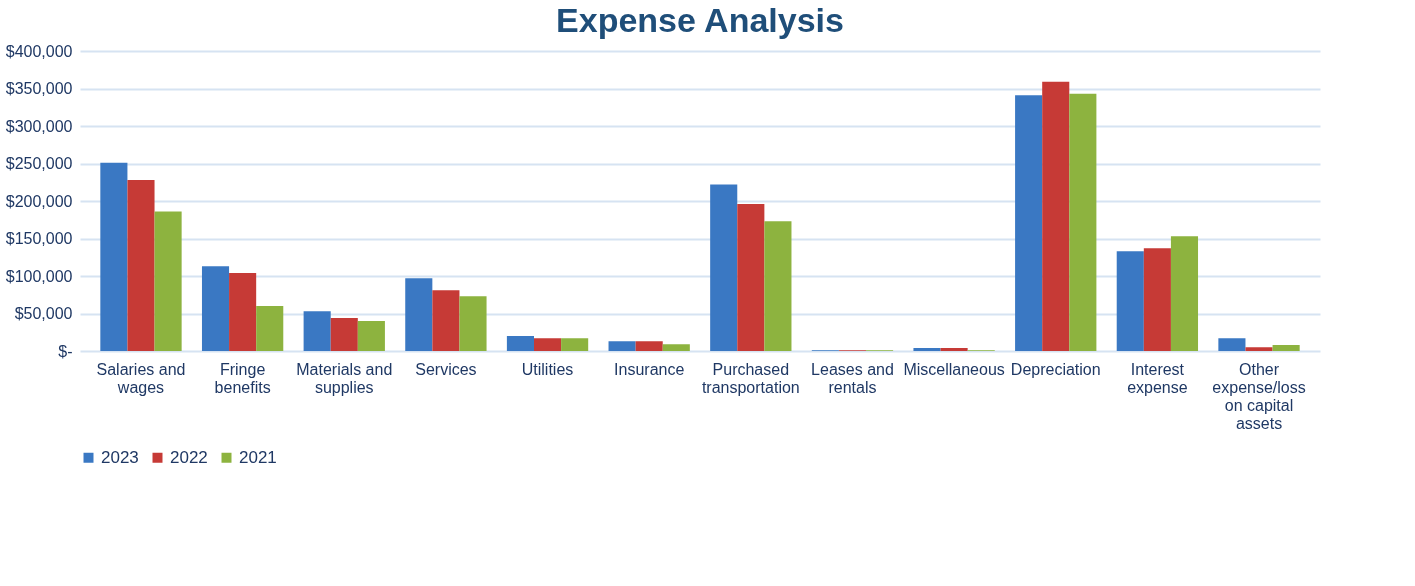  I want to click on x-tick-label: Interest expense, so click(1157, 378).